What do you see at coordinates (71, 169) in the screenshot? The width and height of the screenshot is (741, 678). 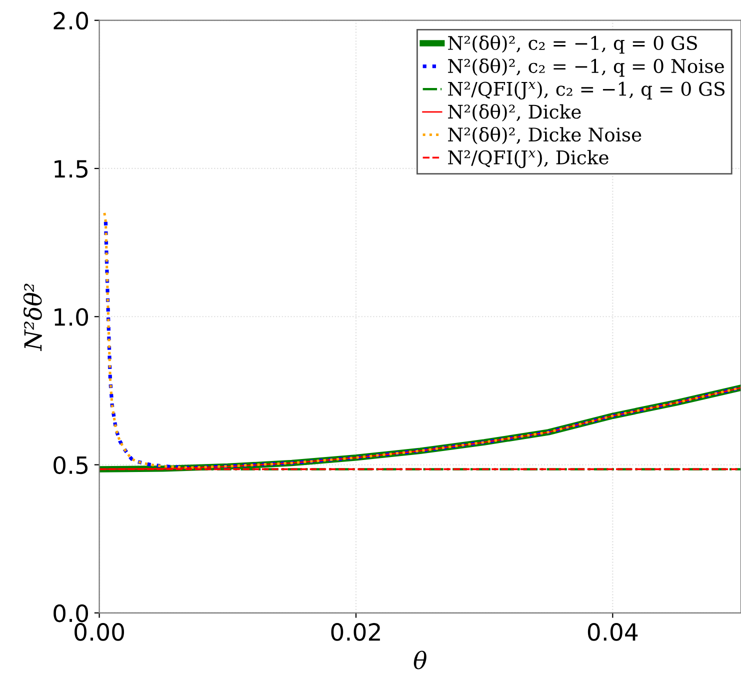 I see `y-tick-label: 1.5` at bounding box center [71, 169].